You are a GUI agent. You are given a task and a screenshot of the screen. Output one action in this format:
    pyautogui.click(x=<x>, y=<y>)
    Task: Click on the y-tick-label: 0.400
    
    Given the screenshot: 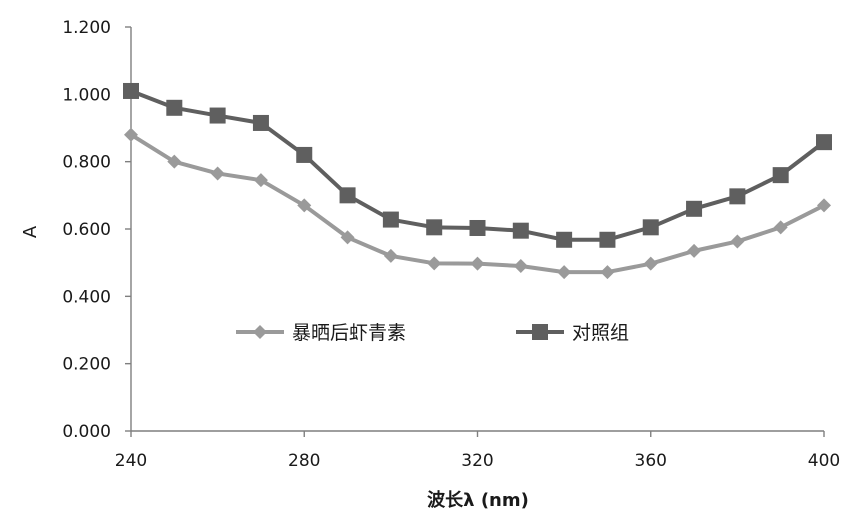 What is the action you would take?
    pyautogui.click(x=86, y=297)
    